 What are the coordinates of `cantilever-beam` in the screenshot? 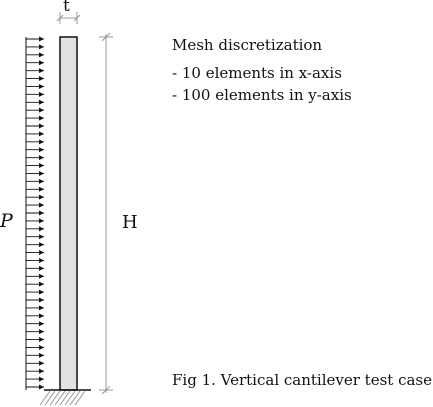 It's located at (68, 213).